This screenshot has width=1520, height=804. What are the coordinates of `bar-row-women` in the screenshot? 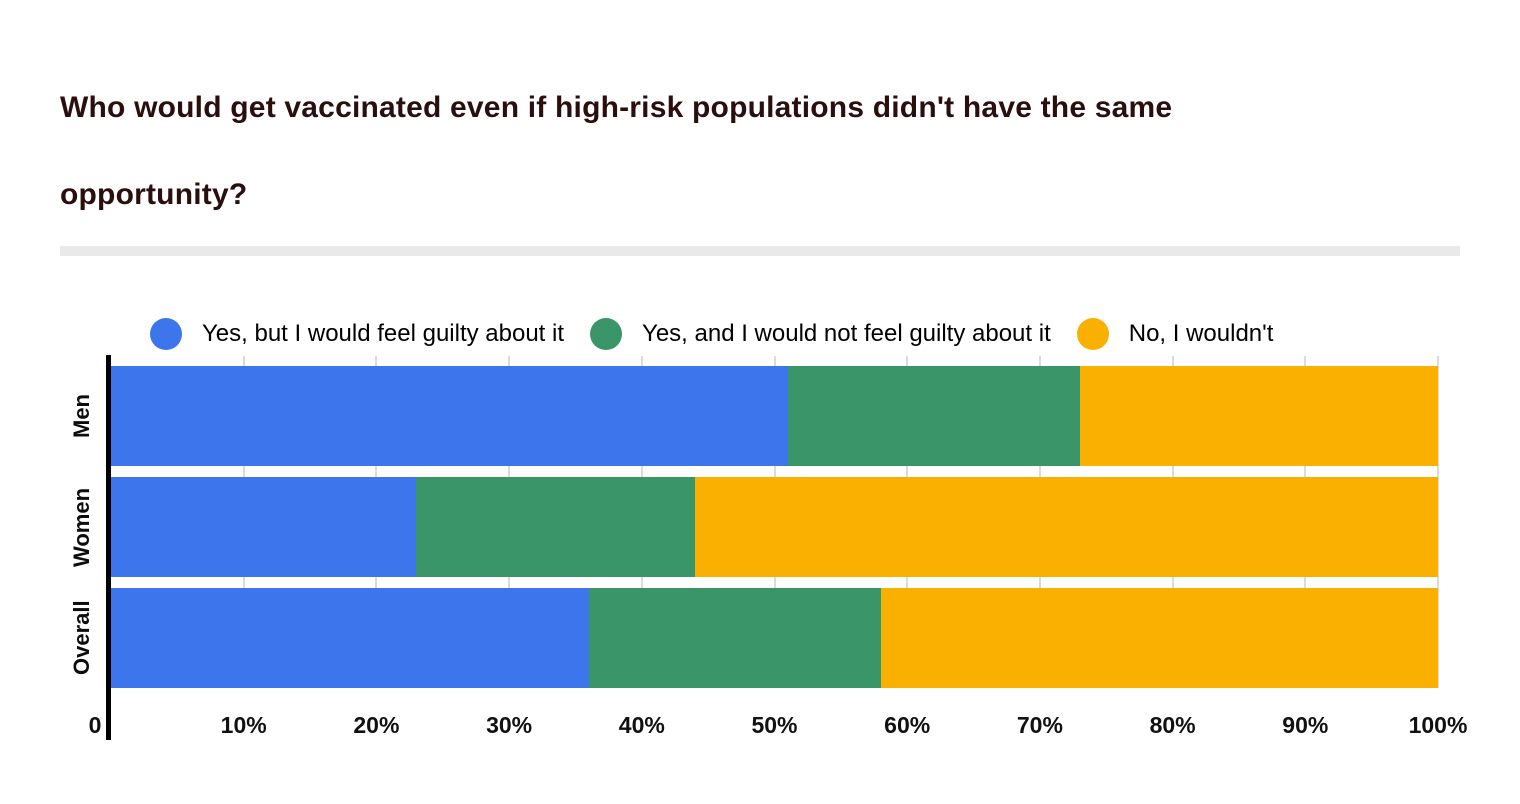 It's located at (774, 527).